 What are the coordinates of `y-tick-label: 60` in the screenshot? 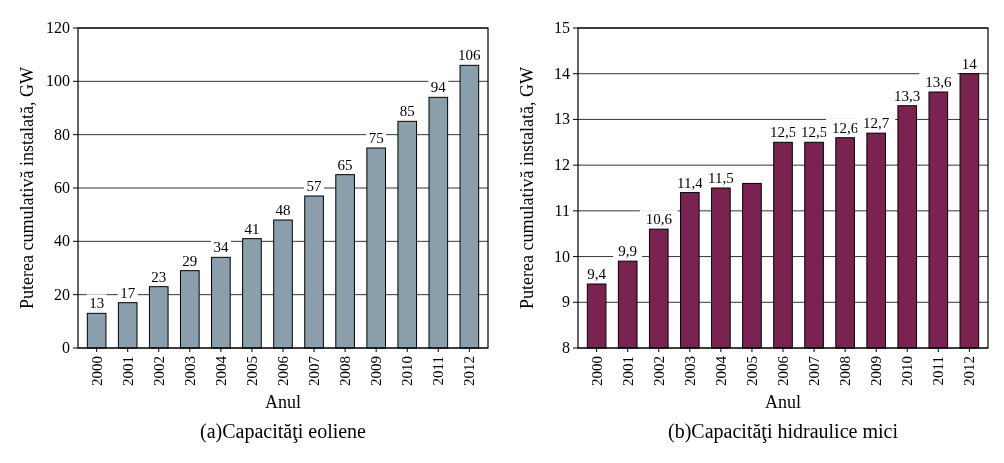 It's located at (62, 187).